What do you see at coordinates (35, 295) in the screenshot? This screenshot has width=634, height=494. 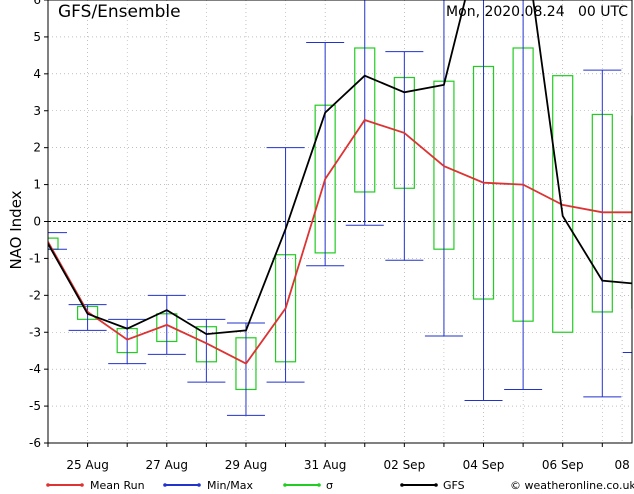 I see `y-tick-label: -2` at bounding box center [35, 295].